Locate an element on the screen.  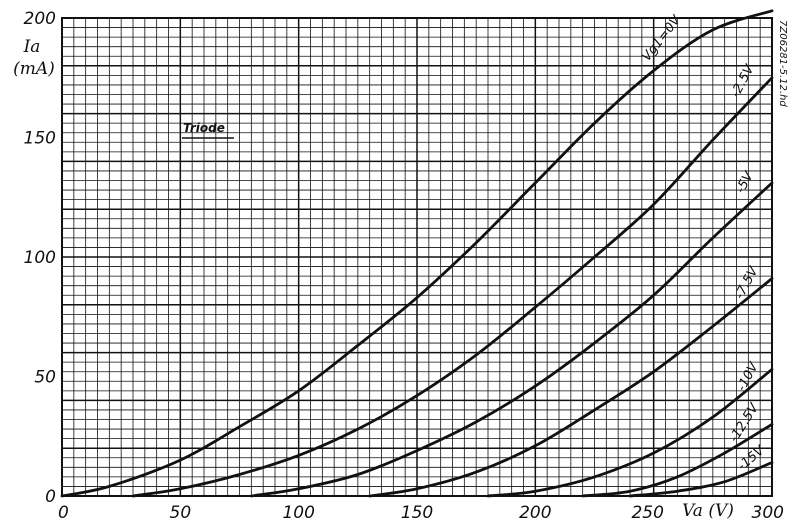
y-tick-label: 200 is located at coordinates (40, 19).